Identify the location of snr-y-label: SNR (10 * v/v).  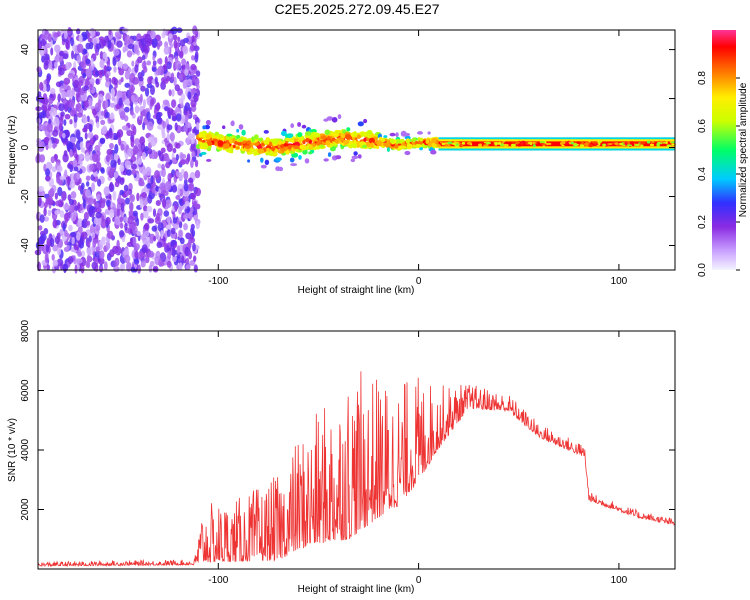
(12, 450).